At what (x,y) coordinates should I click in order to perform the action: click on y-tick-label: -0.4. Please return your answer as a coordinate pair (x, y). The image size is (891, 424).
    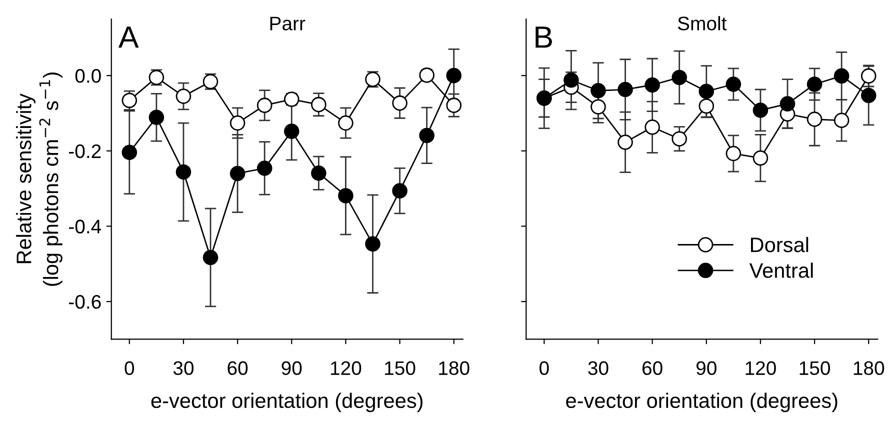
    Looking at the image, I should click on (85, 227).